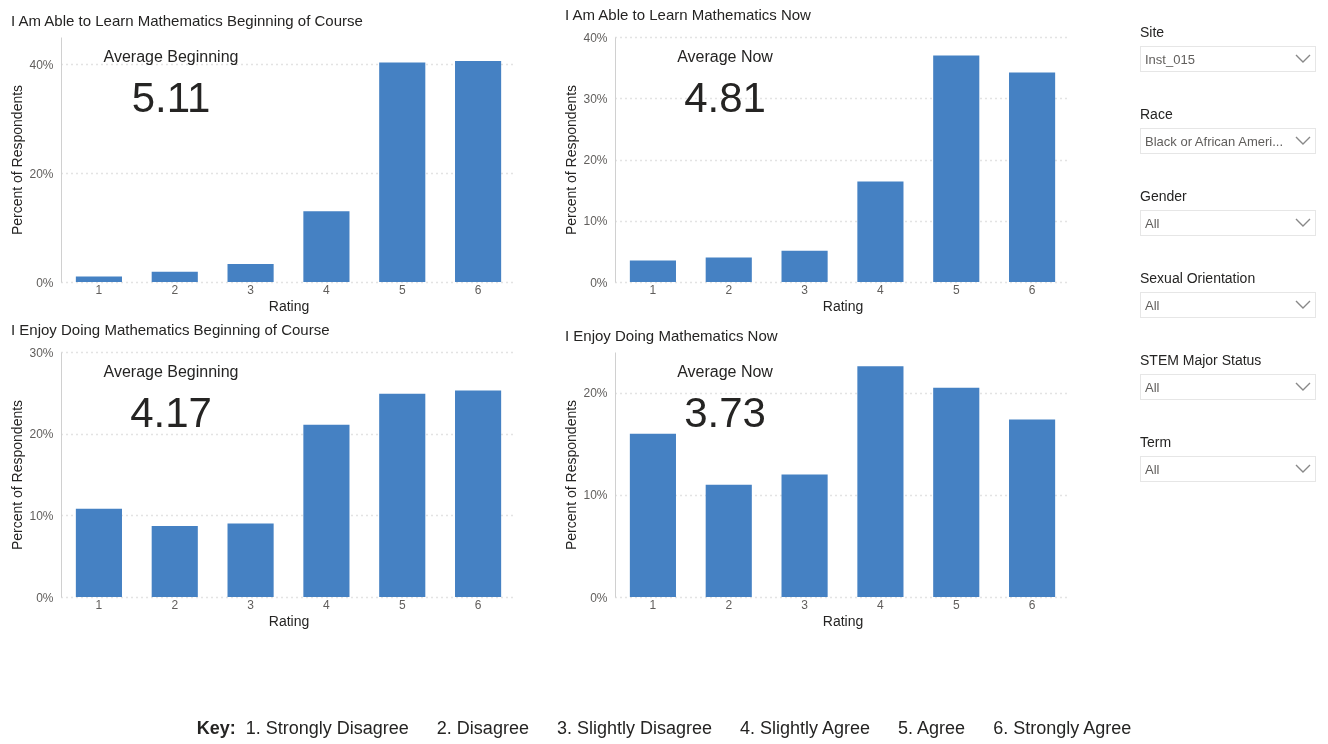 Image resolution: width=1328 pixels, height=744 pixels. What do you see at coordinates (327, 728) in the screenshot?
I see `text: 1. Strongly Disagree` at bounding box center [327, 728].